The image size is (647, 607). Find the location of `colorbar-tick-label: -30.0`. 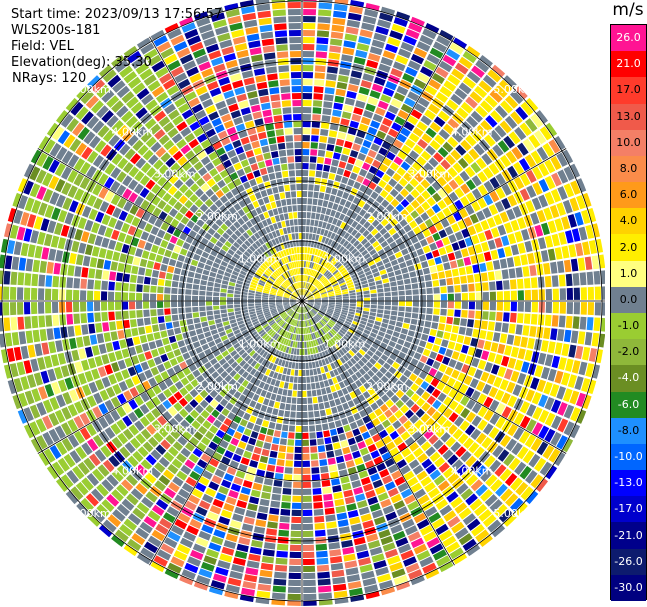

colorbar-tick-label: -30.0 is located at coordinates (628, 587).